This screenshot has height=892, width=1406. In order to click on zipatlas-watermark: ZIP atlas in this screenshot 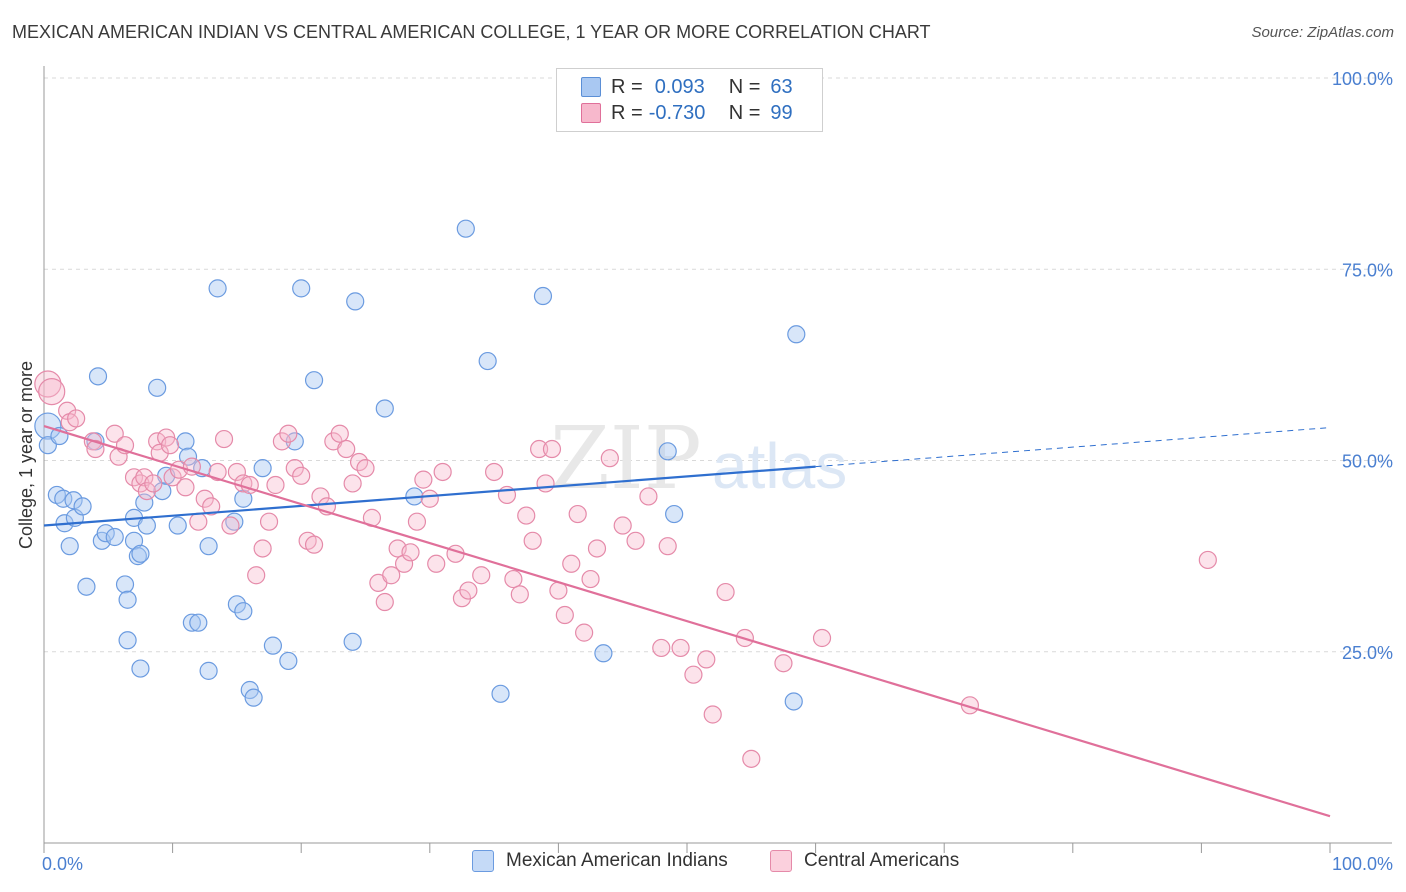, I will do `click(698, 459)`.